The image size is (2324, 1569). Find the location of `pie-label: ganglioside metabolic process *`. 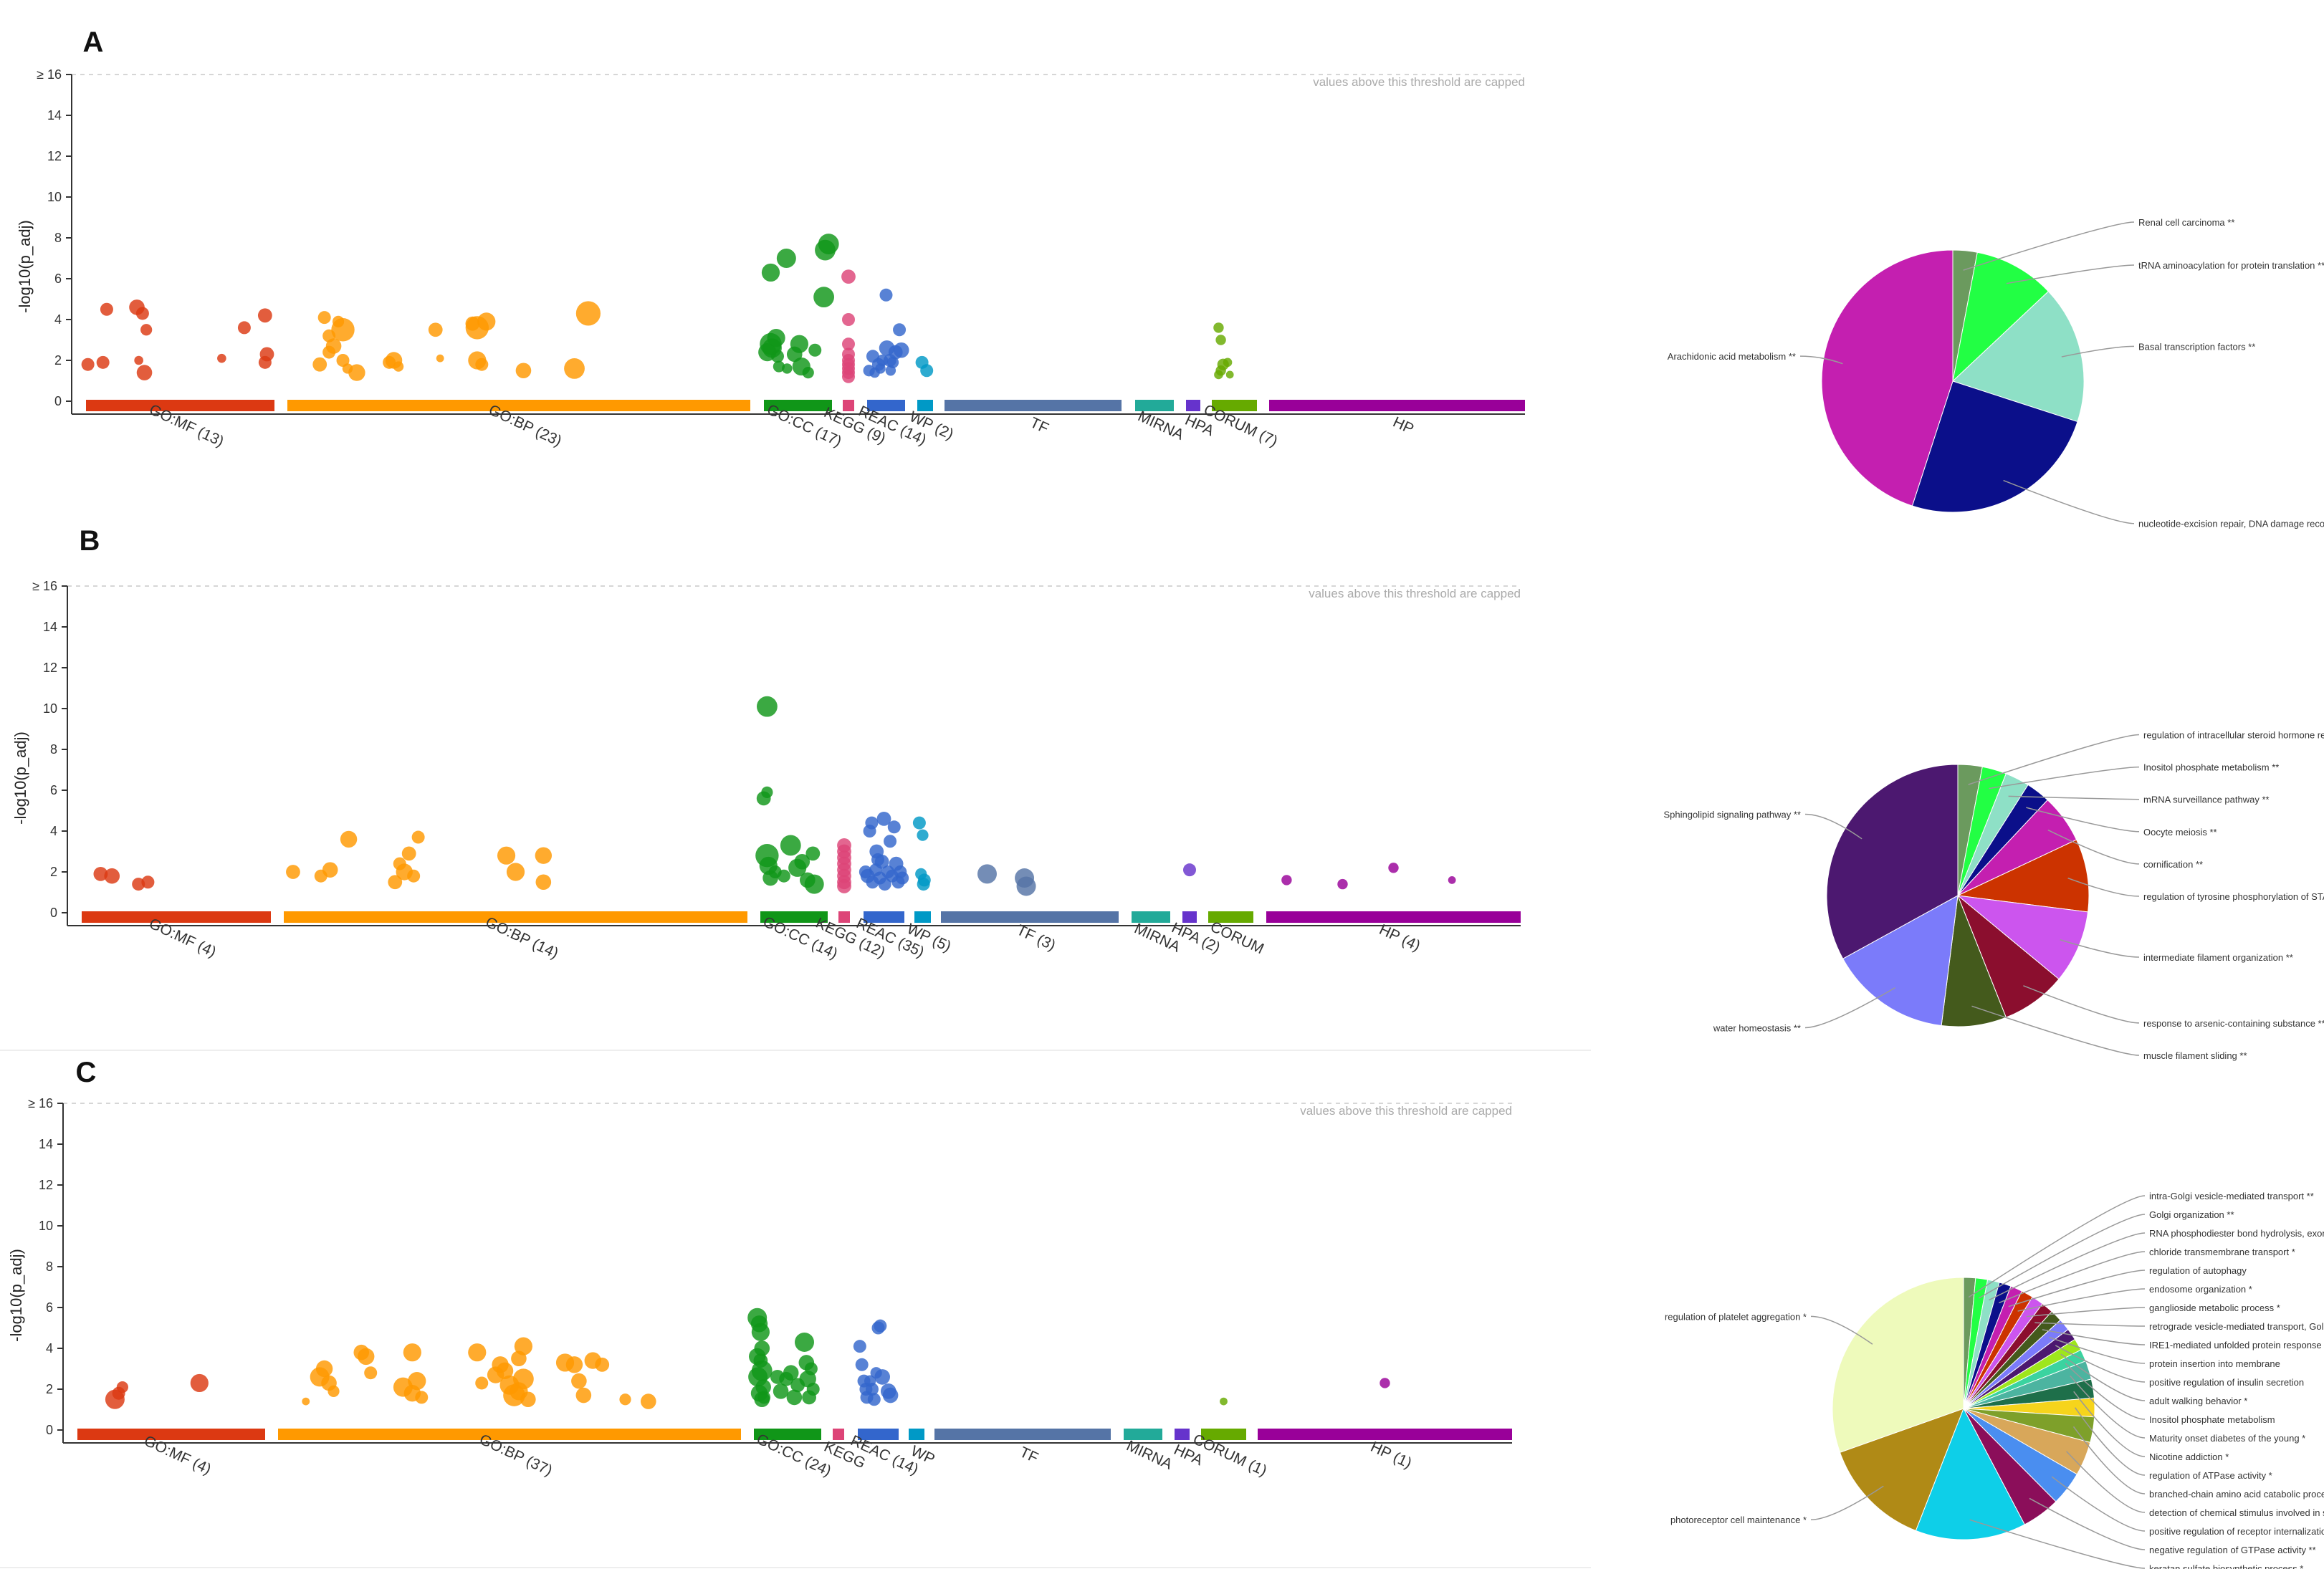

pie-label: ganglioside metabolic process * is located at coordinates (2214, 1307).